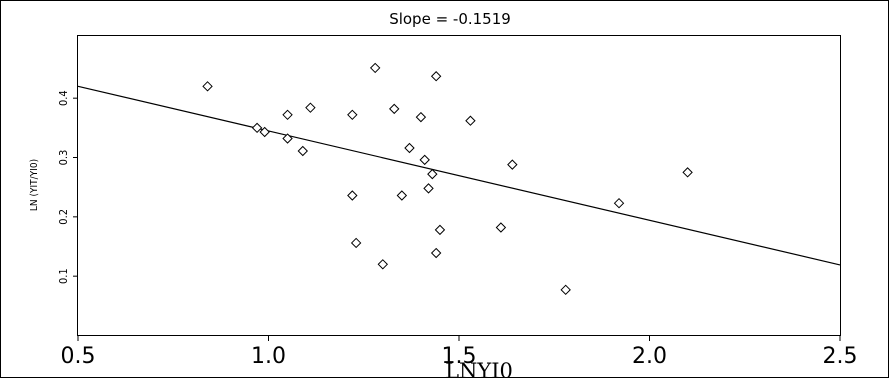  I want to click on y-tick-label: 0.3, so click(63, 158).